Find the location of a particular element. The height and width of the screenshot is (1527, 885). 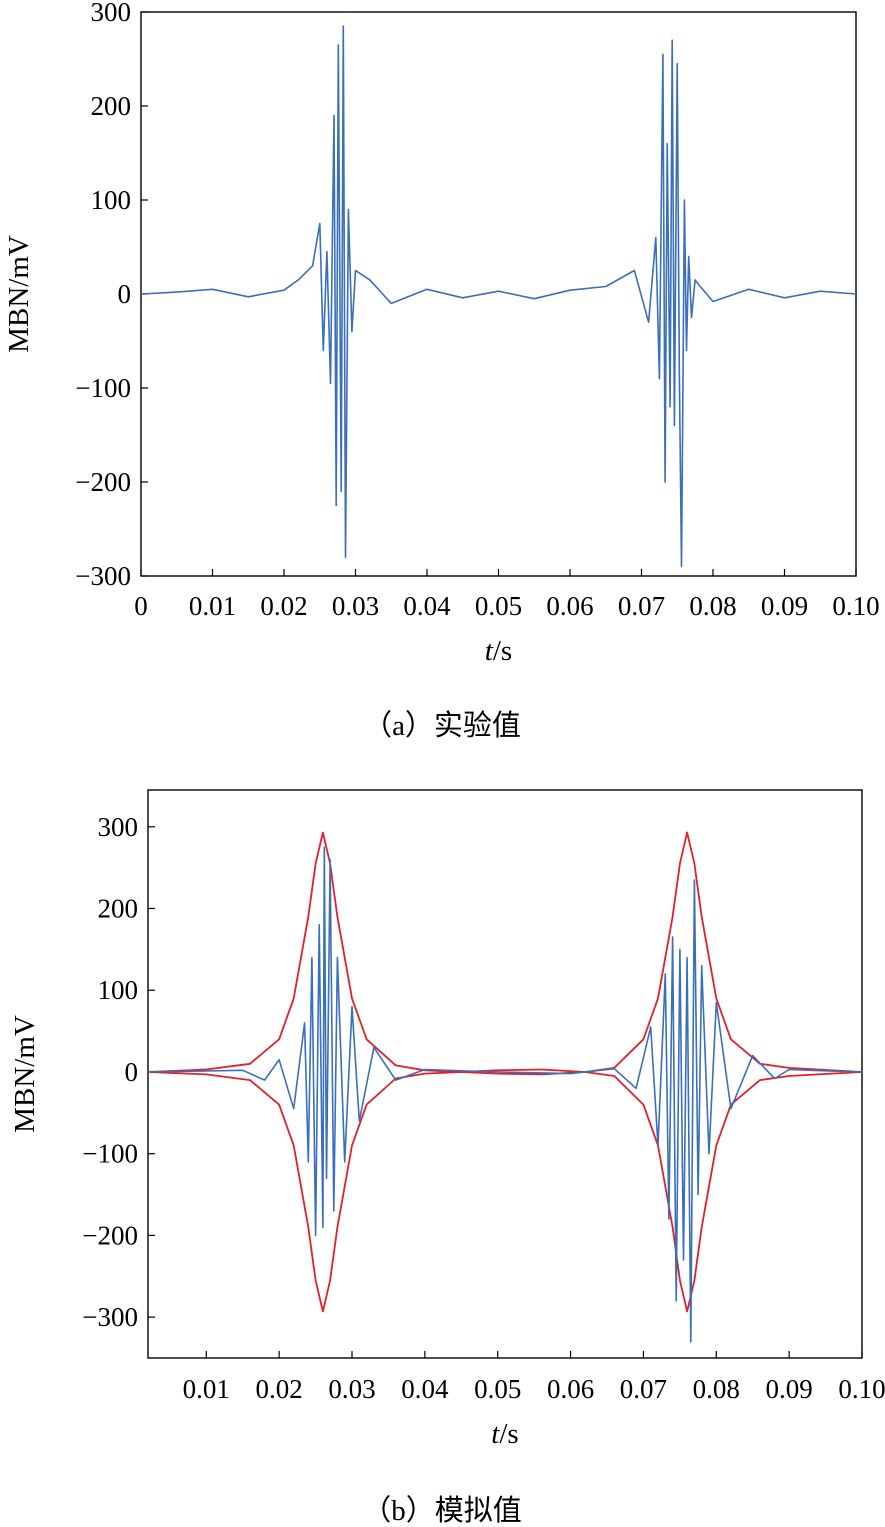

panel-caption-b: （b）模拟值 is located at coordinates (442, 1510).